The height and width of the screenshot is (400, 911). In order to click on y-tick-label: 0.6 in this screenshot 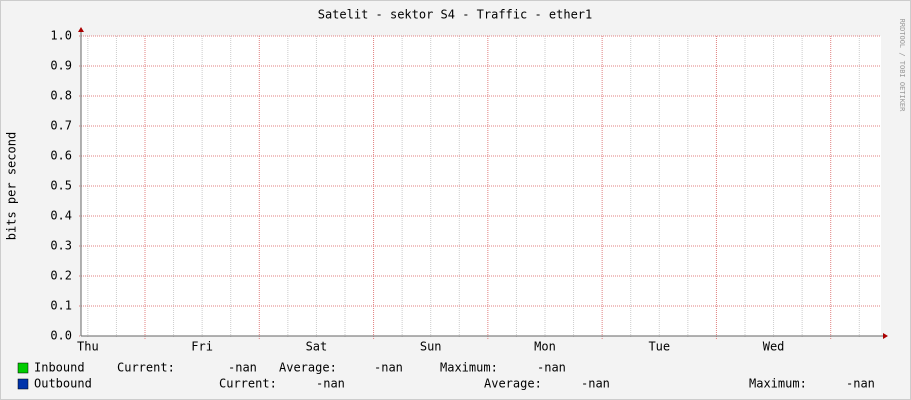, I will do `click(61, 156)`.